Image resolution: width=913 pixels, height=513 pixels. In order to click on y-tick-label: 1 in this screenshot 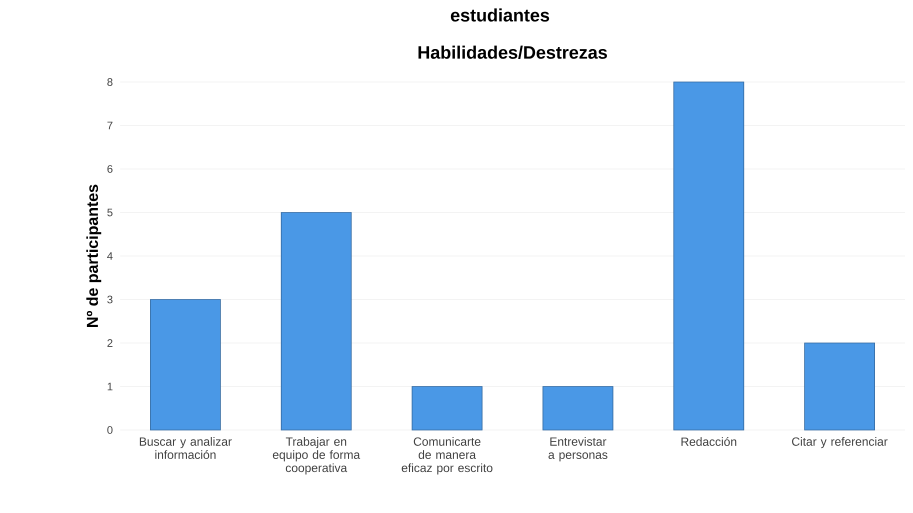, I will do `click(110, 386)`.